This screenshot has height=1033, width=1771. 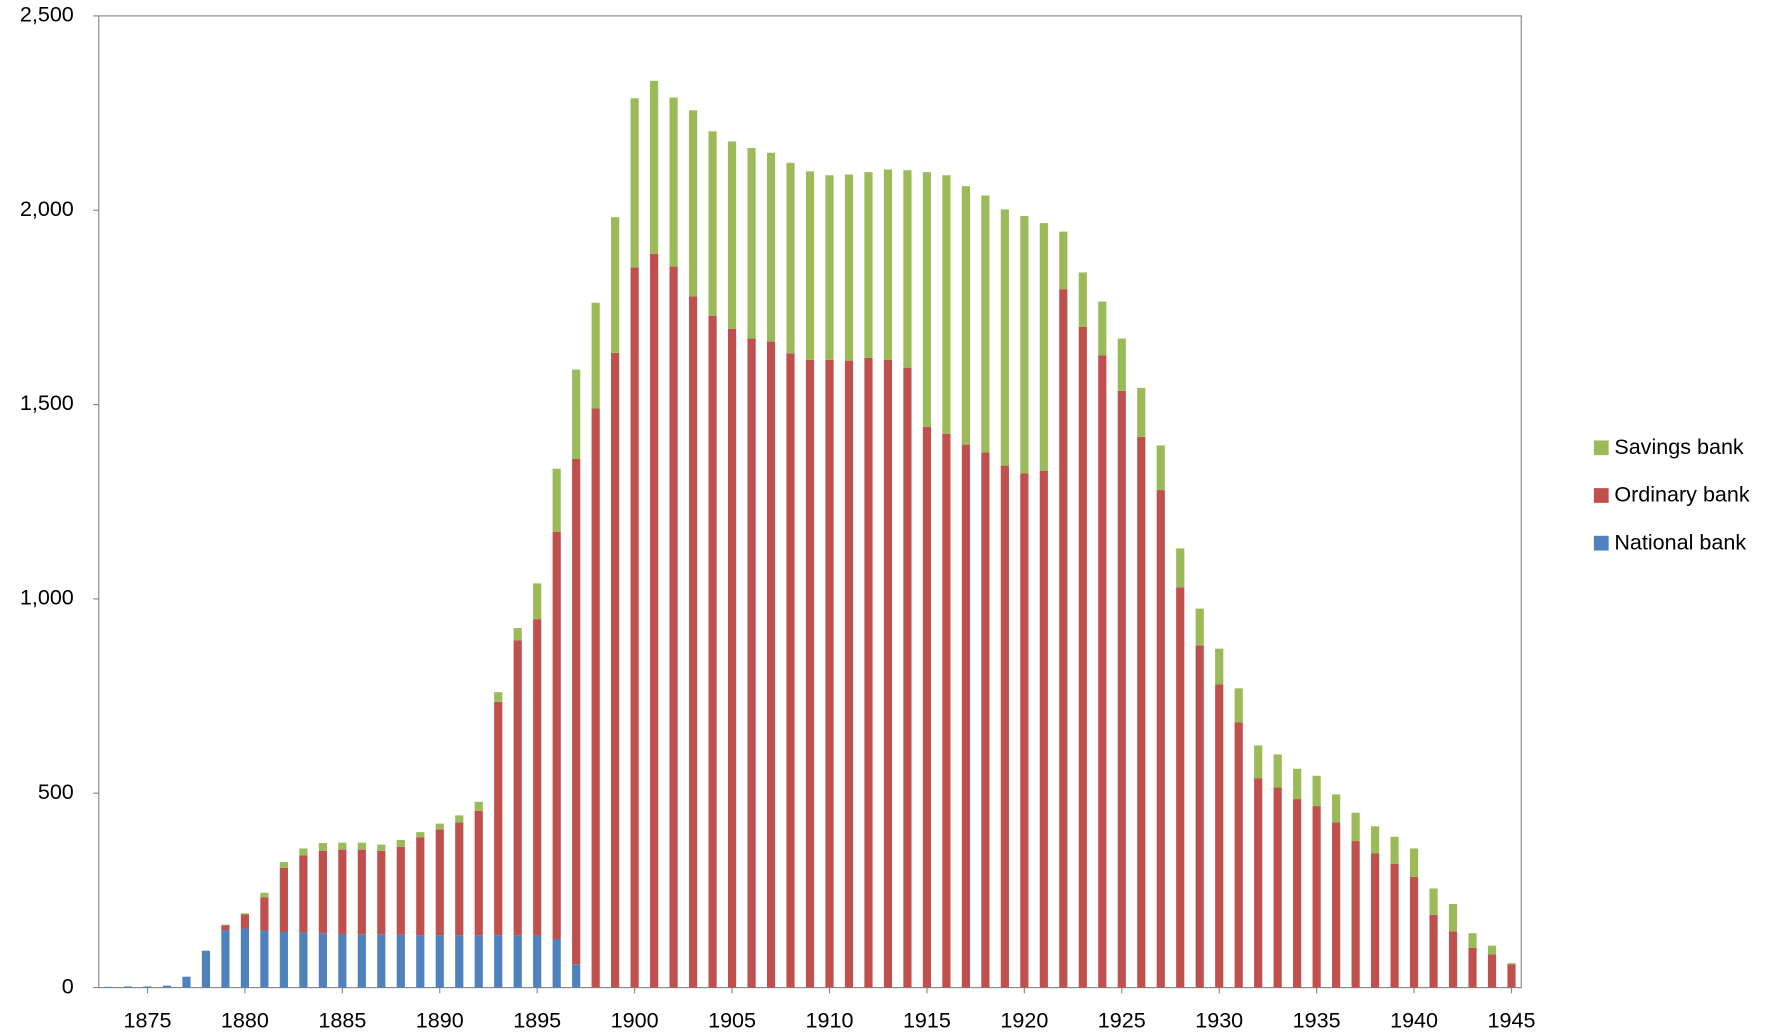 I want to click on x-tick-label: 1875, so click(x=148, y=1019).